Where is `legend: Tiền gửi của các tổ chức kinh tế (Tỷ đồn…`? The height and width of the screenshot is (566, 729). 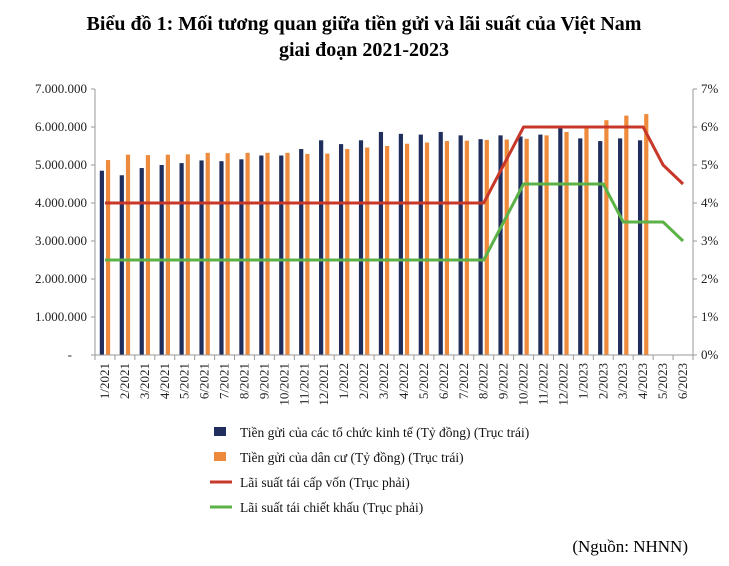
legend: Tiền gửi của các tổ chức kinh tế (Tỷ đồn… is located at coordinates (369, 470).